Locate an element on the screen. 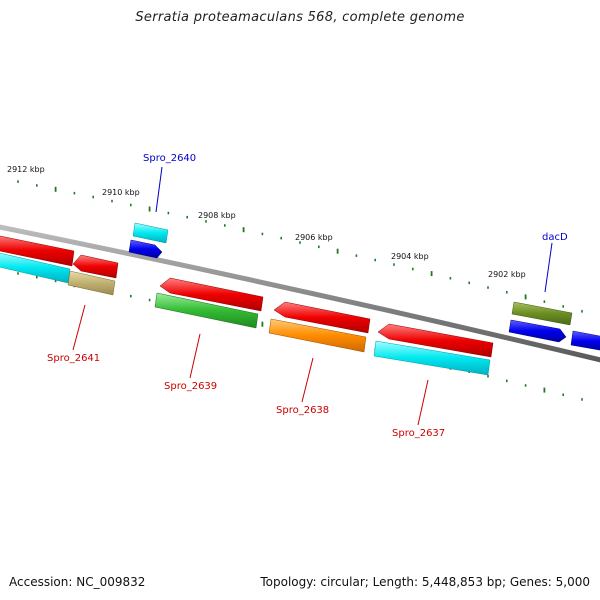  gene-spro-2638-red is located at coordinates (322, 317).